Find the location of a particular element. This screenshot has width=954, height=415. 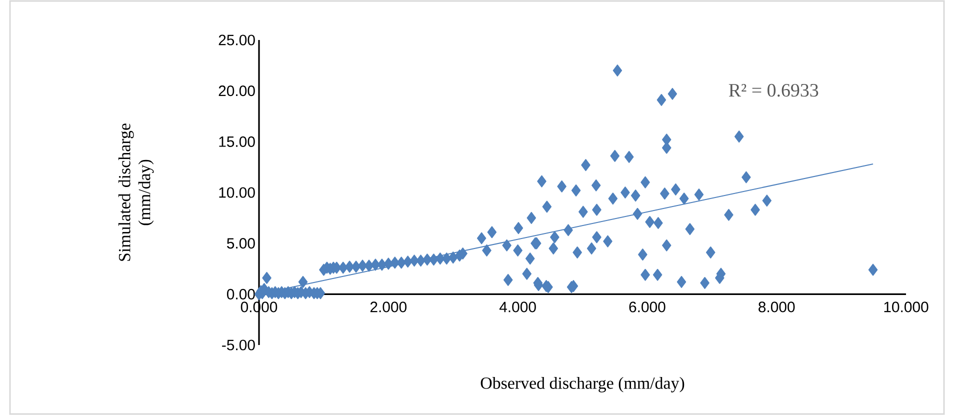

x-tick-label: 2.000 is located at coordinates (388, 307).